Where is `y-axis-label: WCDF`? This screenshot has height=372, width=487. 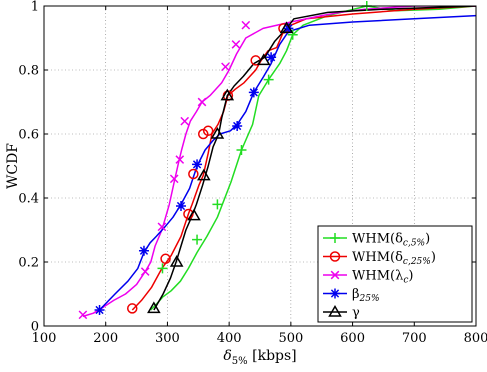 y-axis-label: WCDF is located at coordinates (13, 166).